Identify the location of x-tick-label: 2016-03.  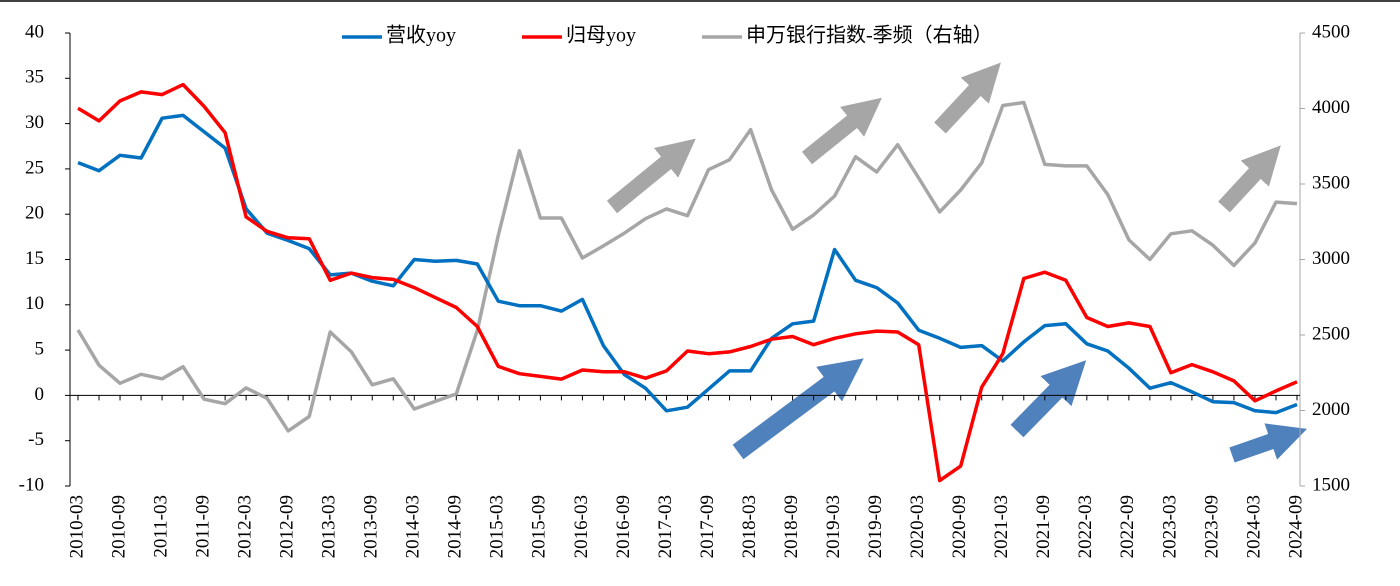
(581, 526).